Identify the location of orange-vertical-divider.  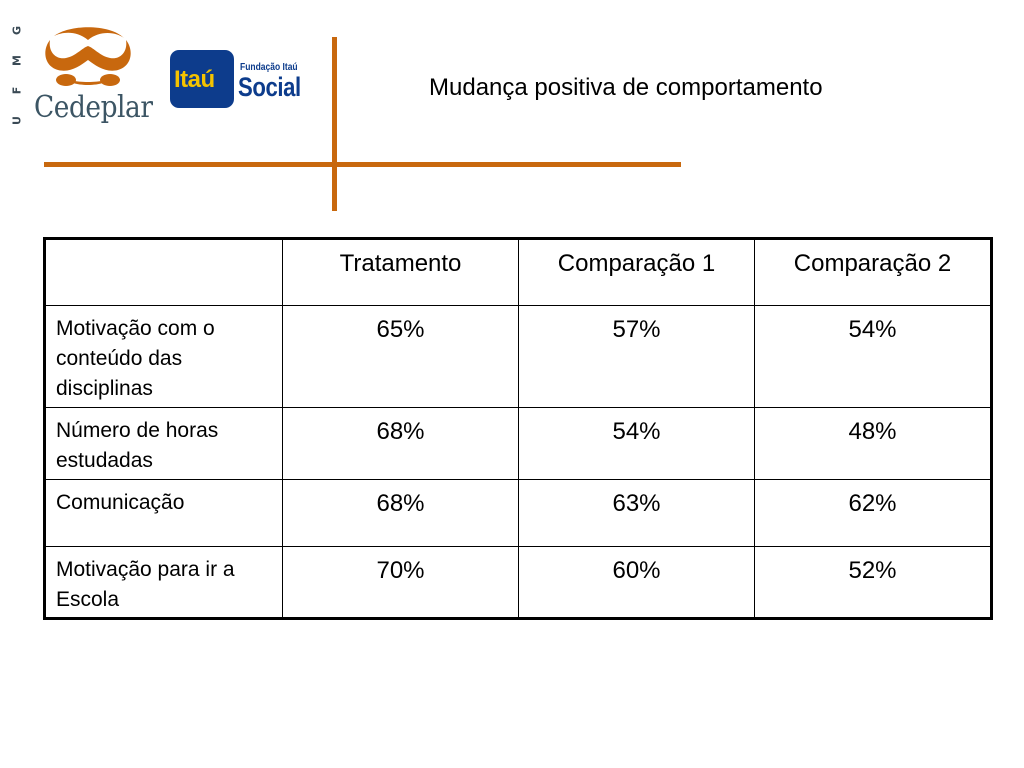
(334, 124).